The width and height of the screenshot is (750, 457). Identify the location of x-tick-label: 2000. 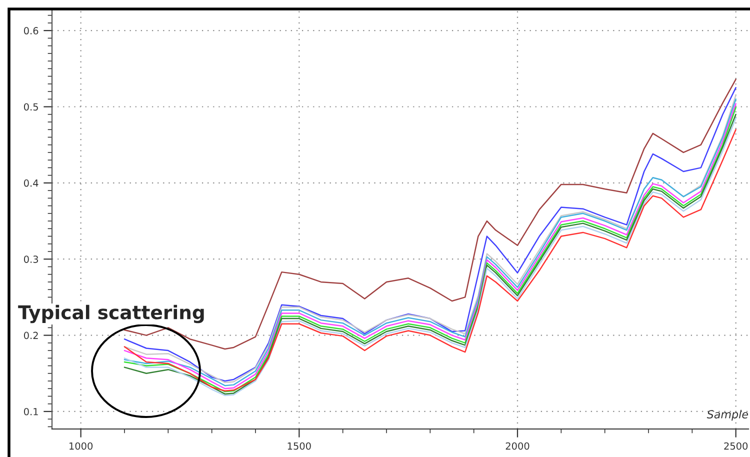
(518, 446).